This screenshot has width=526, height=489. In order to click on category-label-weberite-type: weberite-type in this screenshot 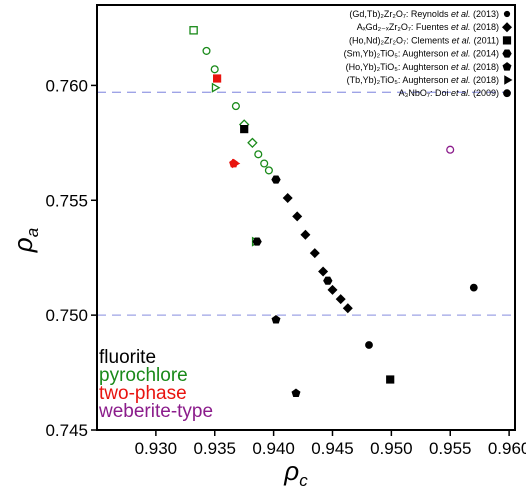, I will do `click(155, 411)`.